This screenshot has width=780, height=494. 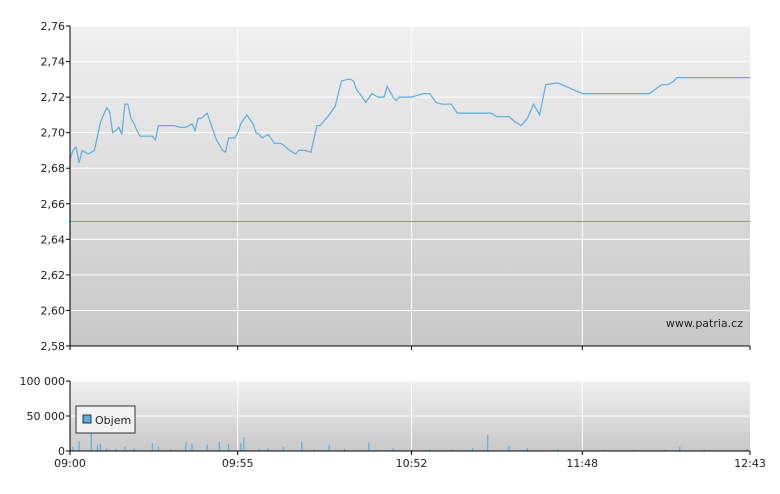 What do you see at coordinates (412, 463) in the screenshot?
I see `x-tick-label: 10:52` at bounding box center [412, 463].